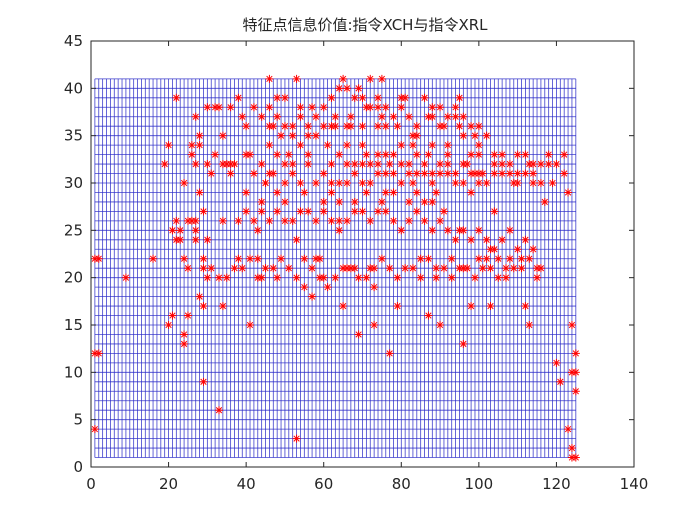  I want to click on y-tick-label: 20, so click(73, 278).